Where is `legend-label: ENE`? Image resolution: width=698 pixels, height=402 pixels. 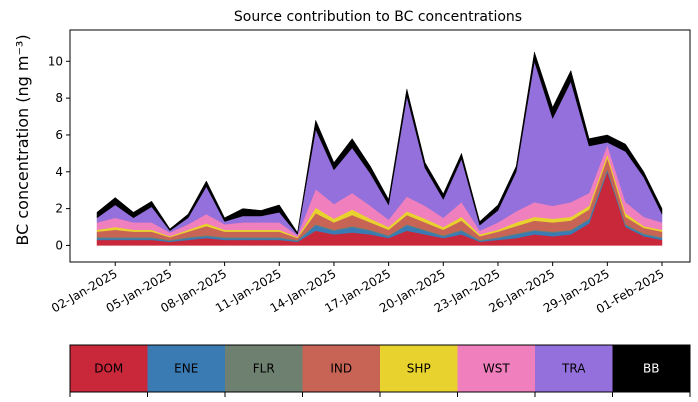 legend-label: ENE is located at coordinates (186, 369).